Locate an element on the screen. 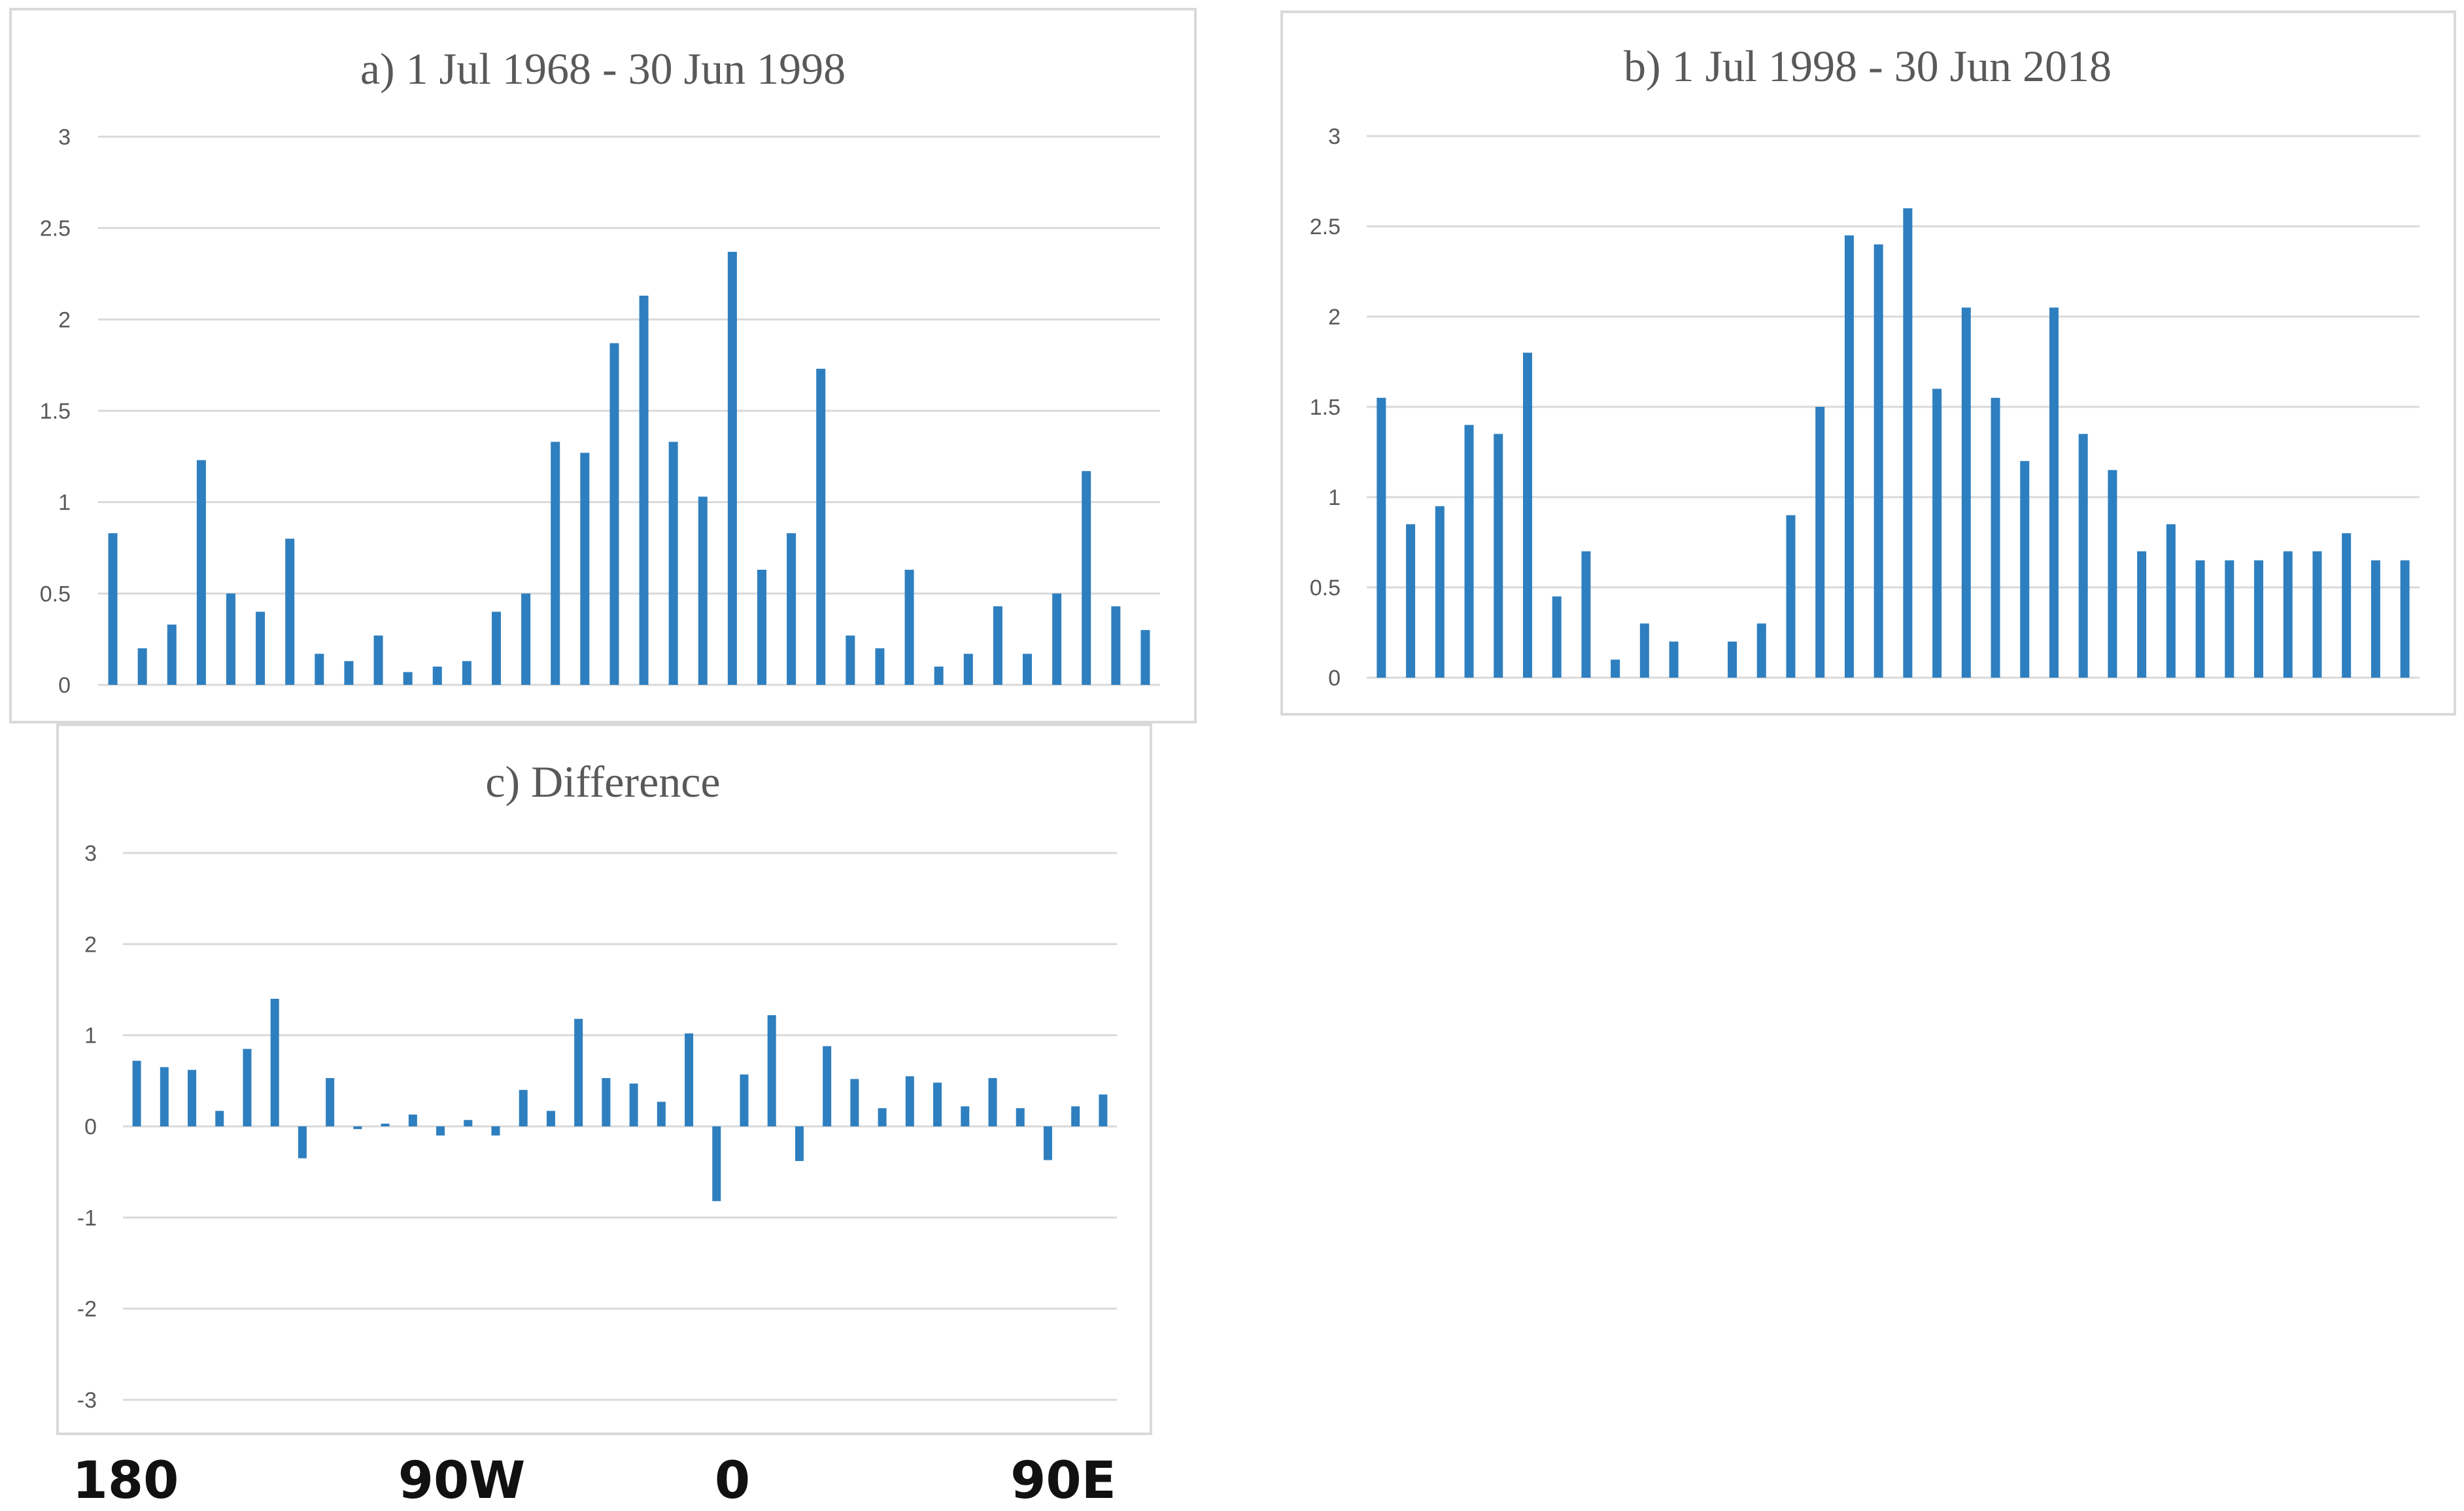 The image size is (2464, 1511). y-tick-label: 0.5 is located at coordinates (55, 594).